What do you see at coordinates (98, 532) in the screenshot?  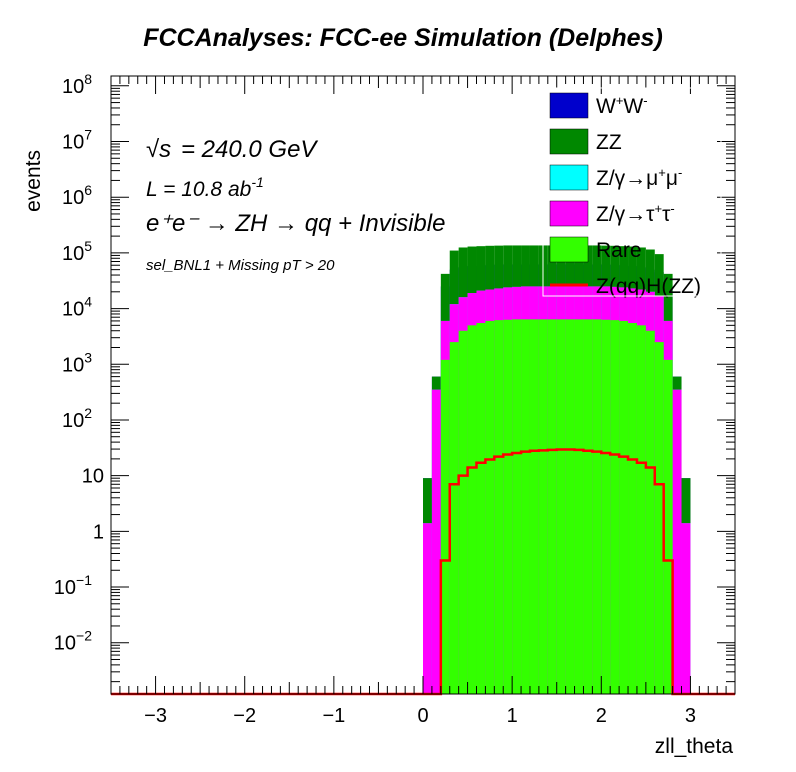 I see `y-tick-label: 1` at bounding box center [98, 532].